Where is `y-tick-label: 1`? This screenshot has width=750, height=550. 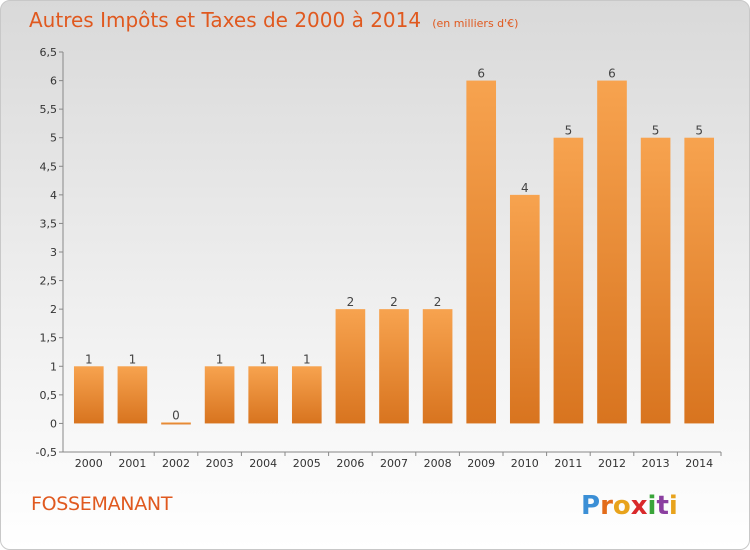 y-tick-label: 1 is located at coordinates (53, 366).